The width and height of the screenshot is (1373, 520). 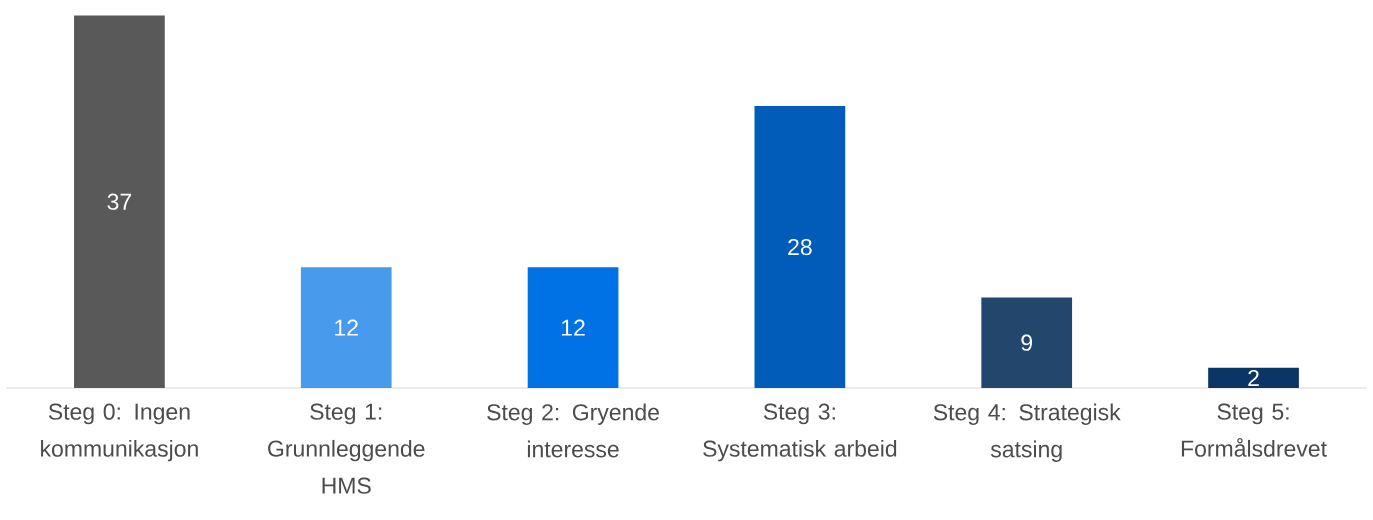 I want to click on x-tick-label: Steg 0: Ingen kommunikasjon, so click(x=119, y=432).